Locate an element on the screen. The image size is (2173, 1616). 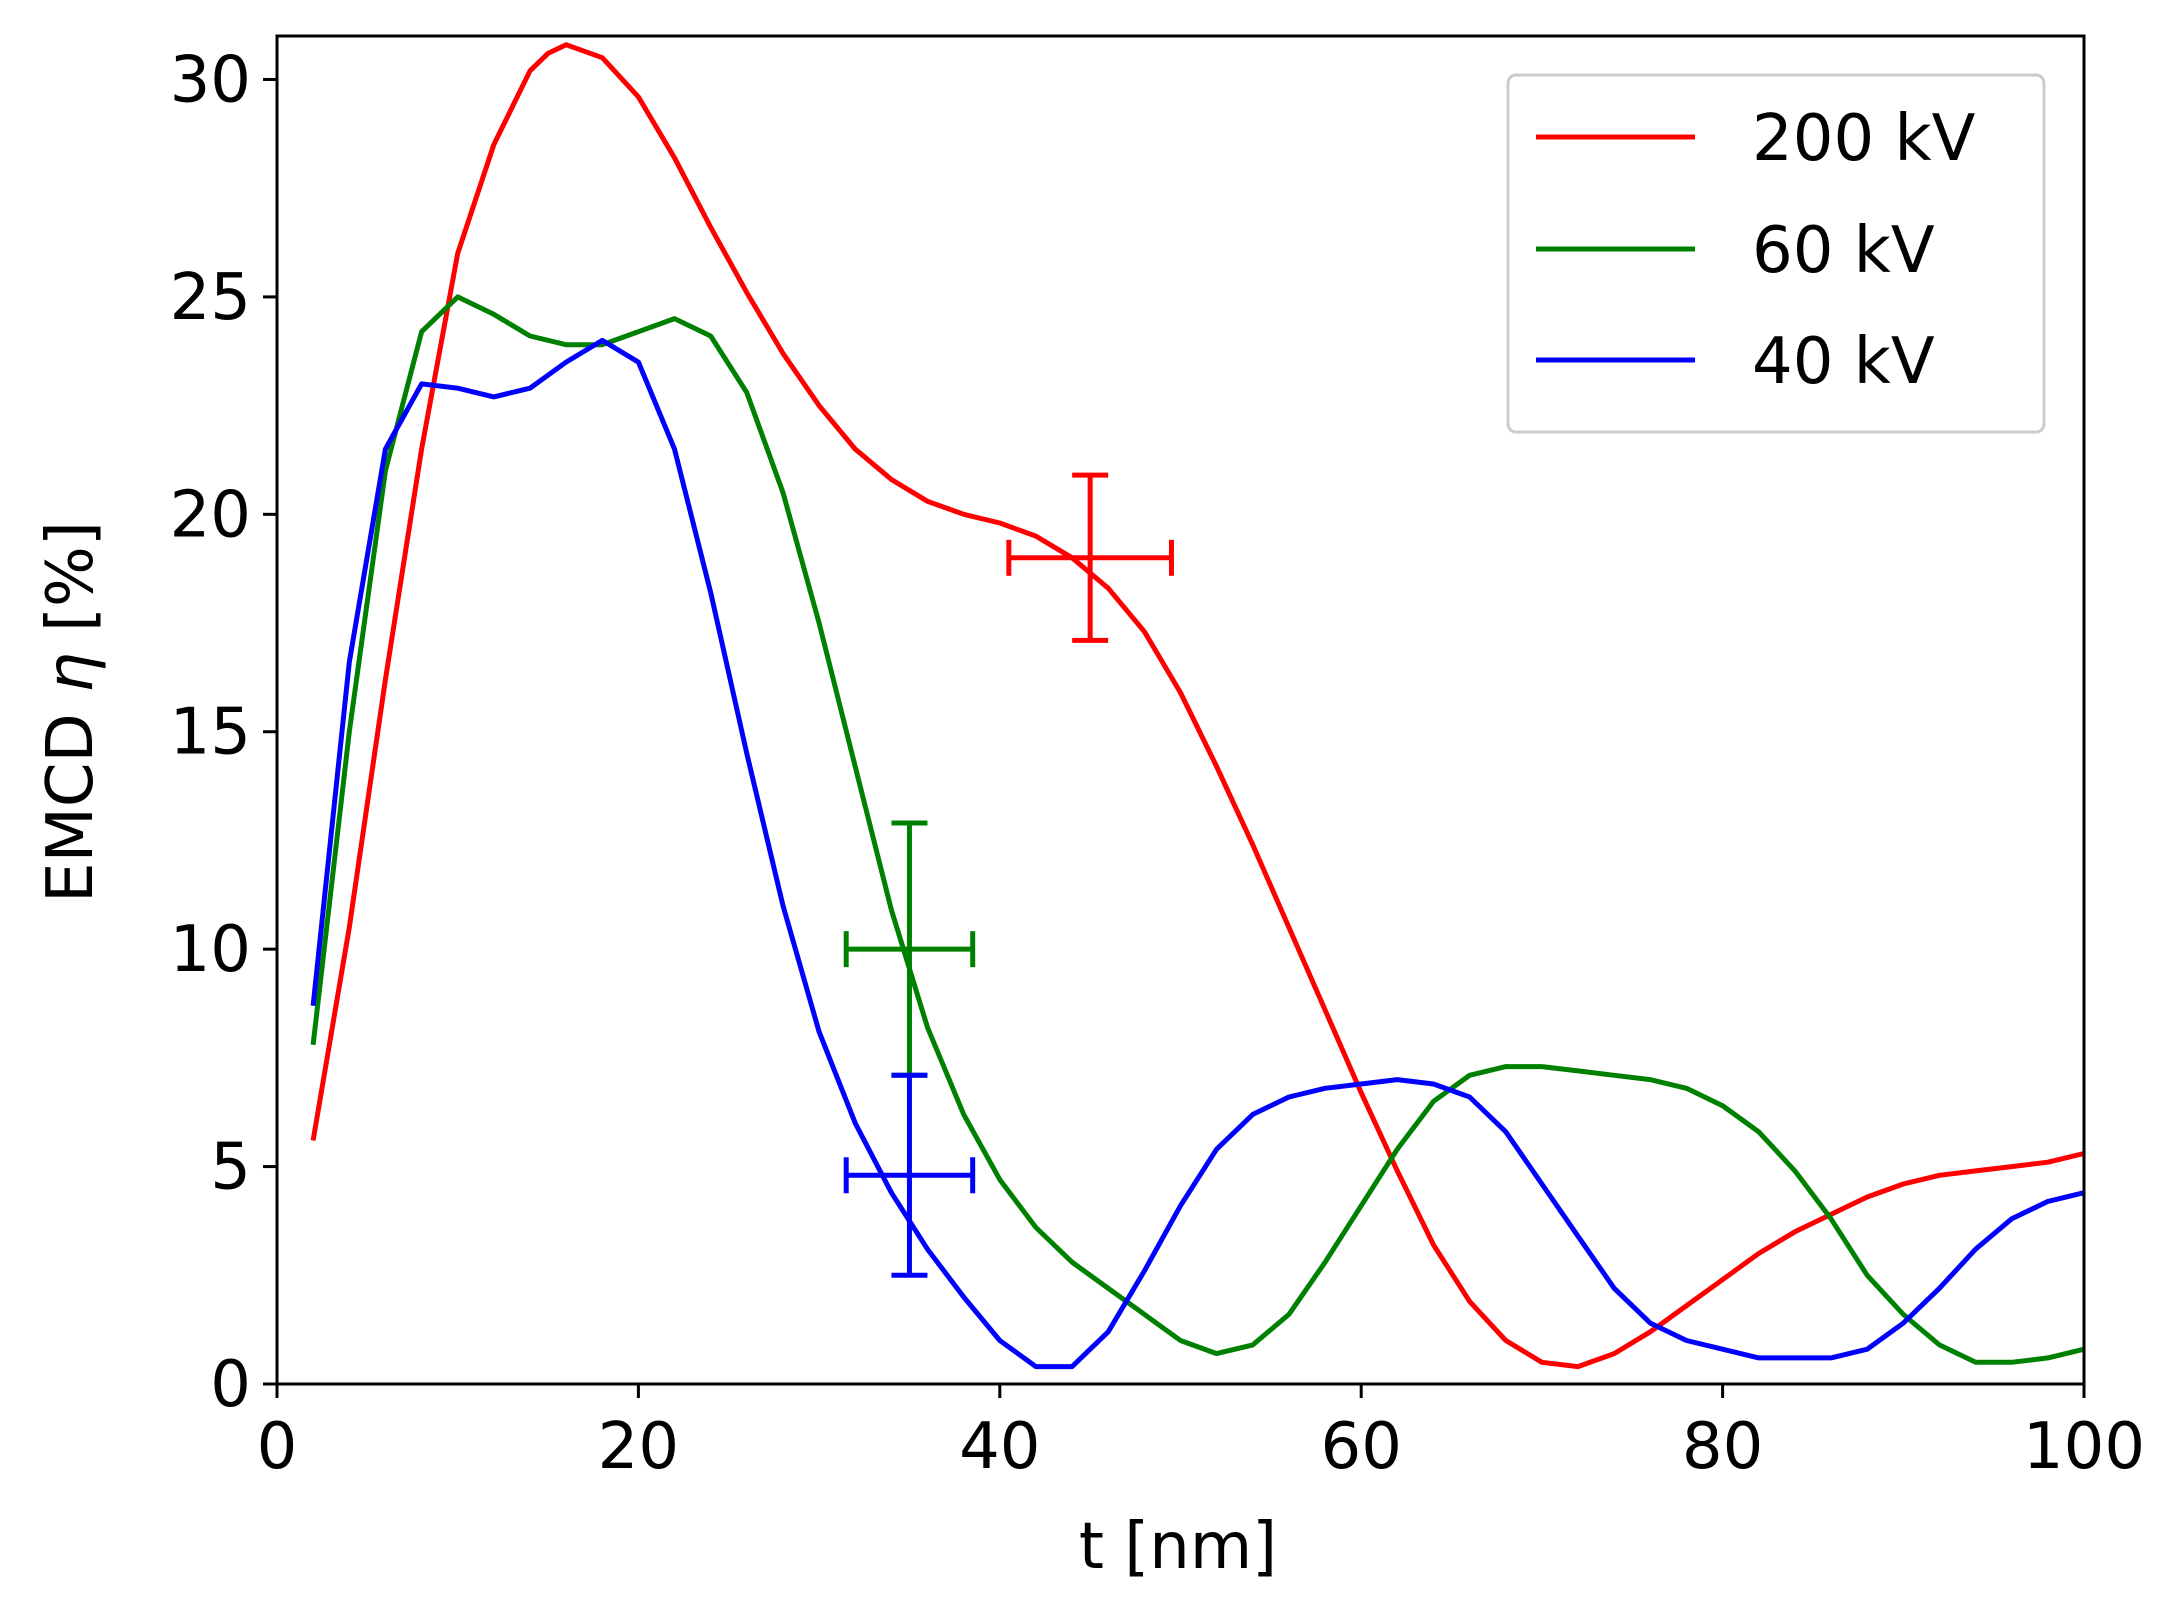
error-bar-200kv is located at coordinates (1090, 557).